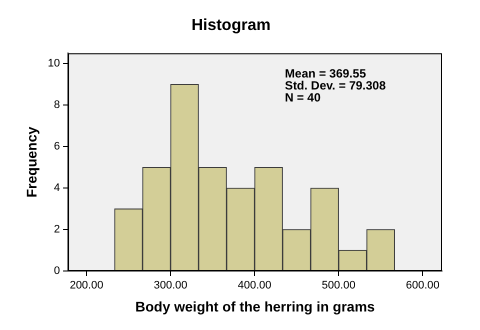  I want to click on x-tick-label: 200.00, so click(87, 286).